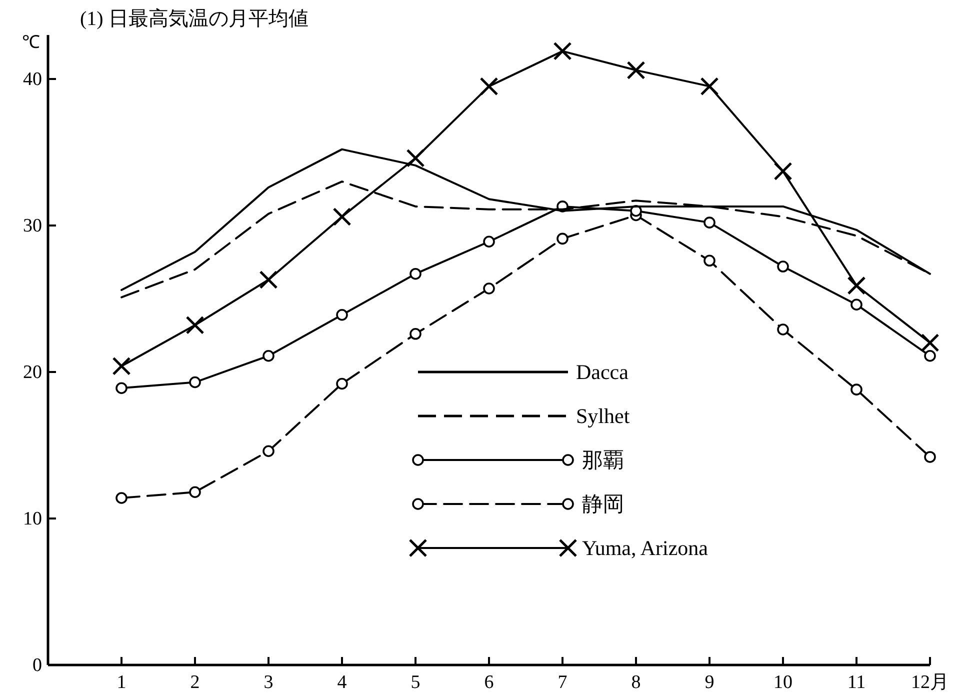  I want to click on x-tick-label: 5, so click(415, 682).